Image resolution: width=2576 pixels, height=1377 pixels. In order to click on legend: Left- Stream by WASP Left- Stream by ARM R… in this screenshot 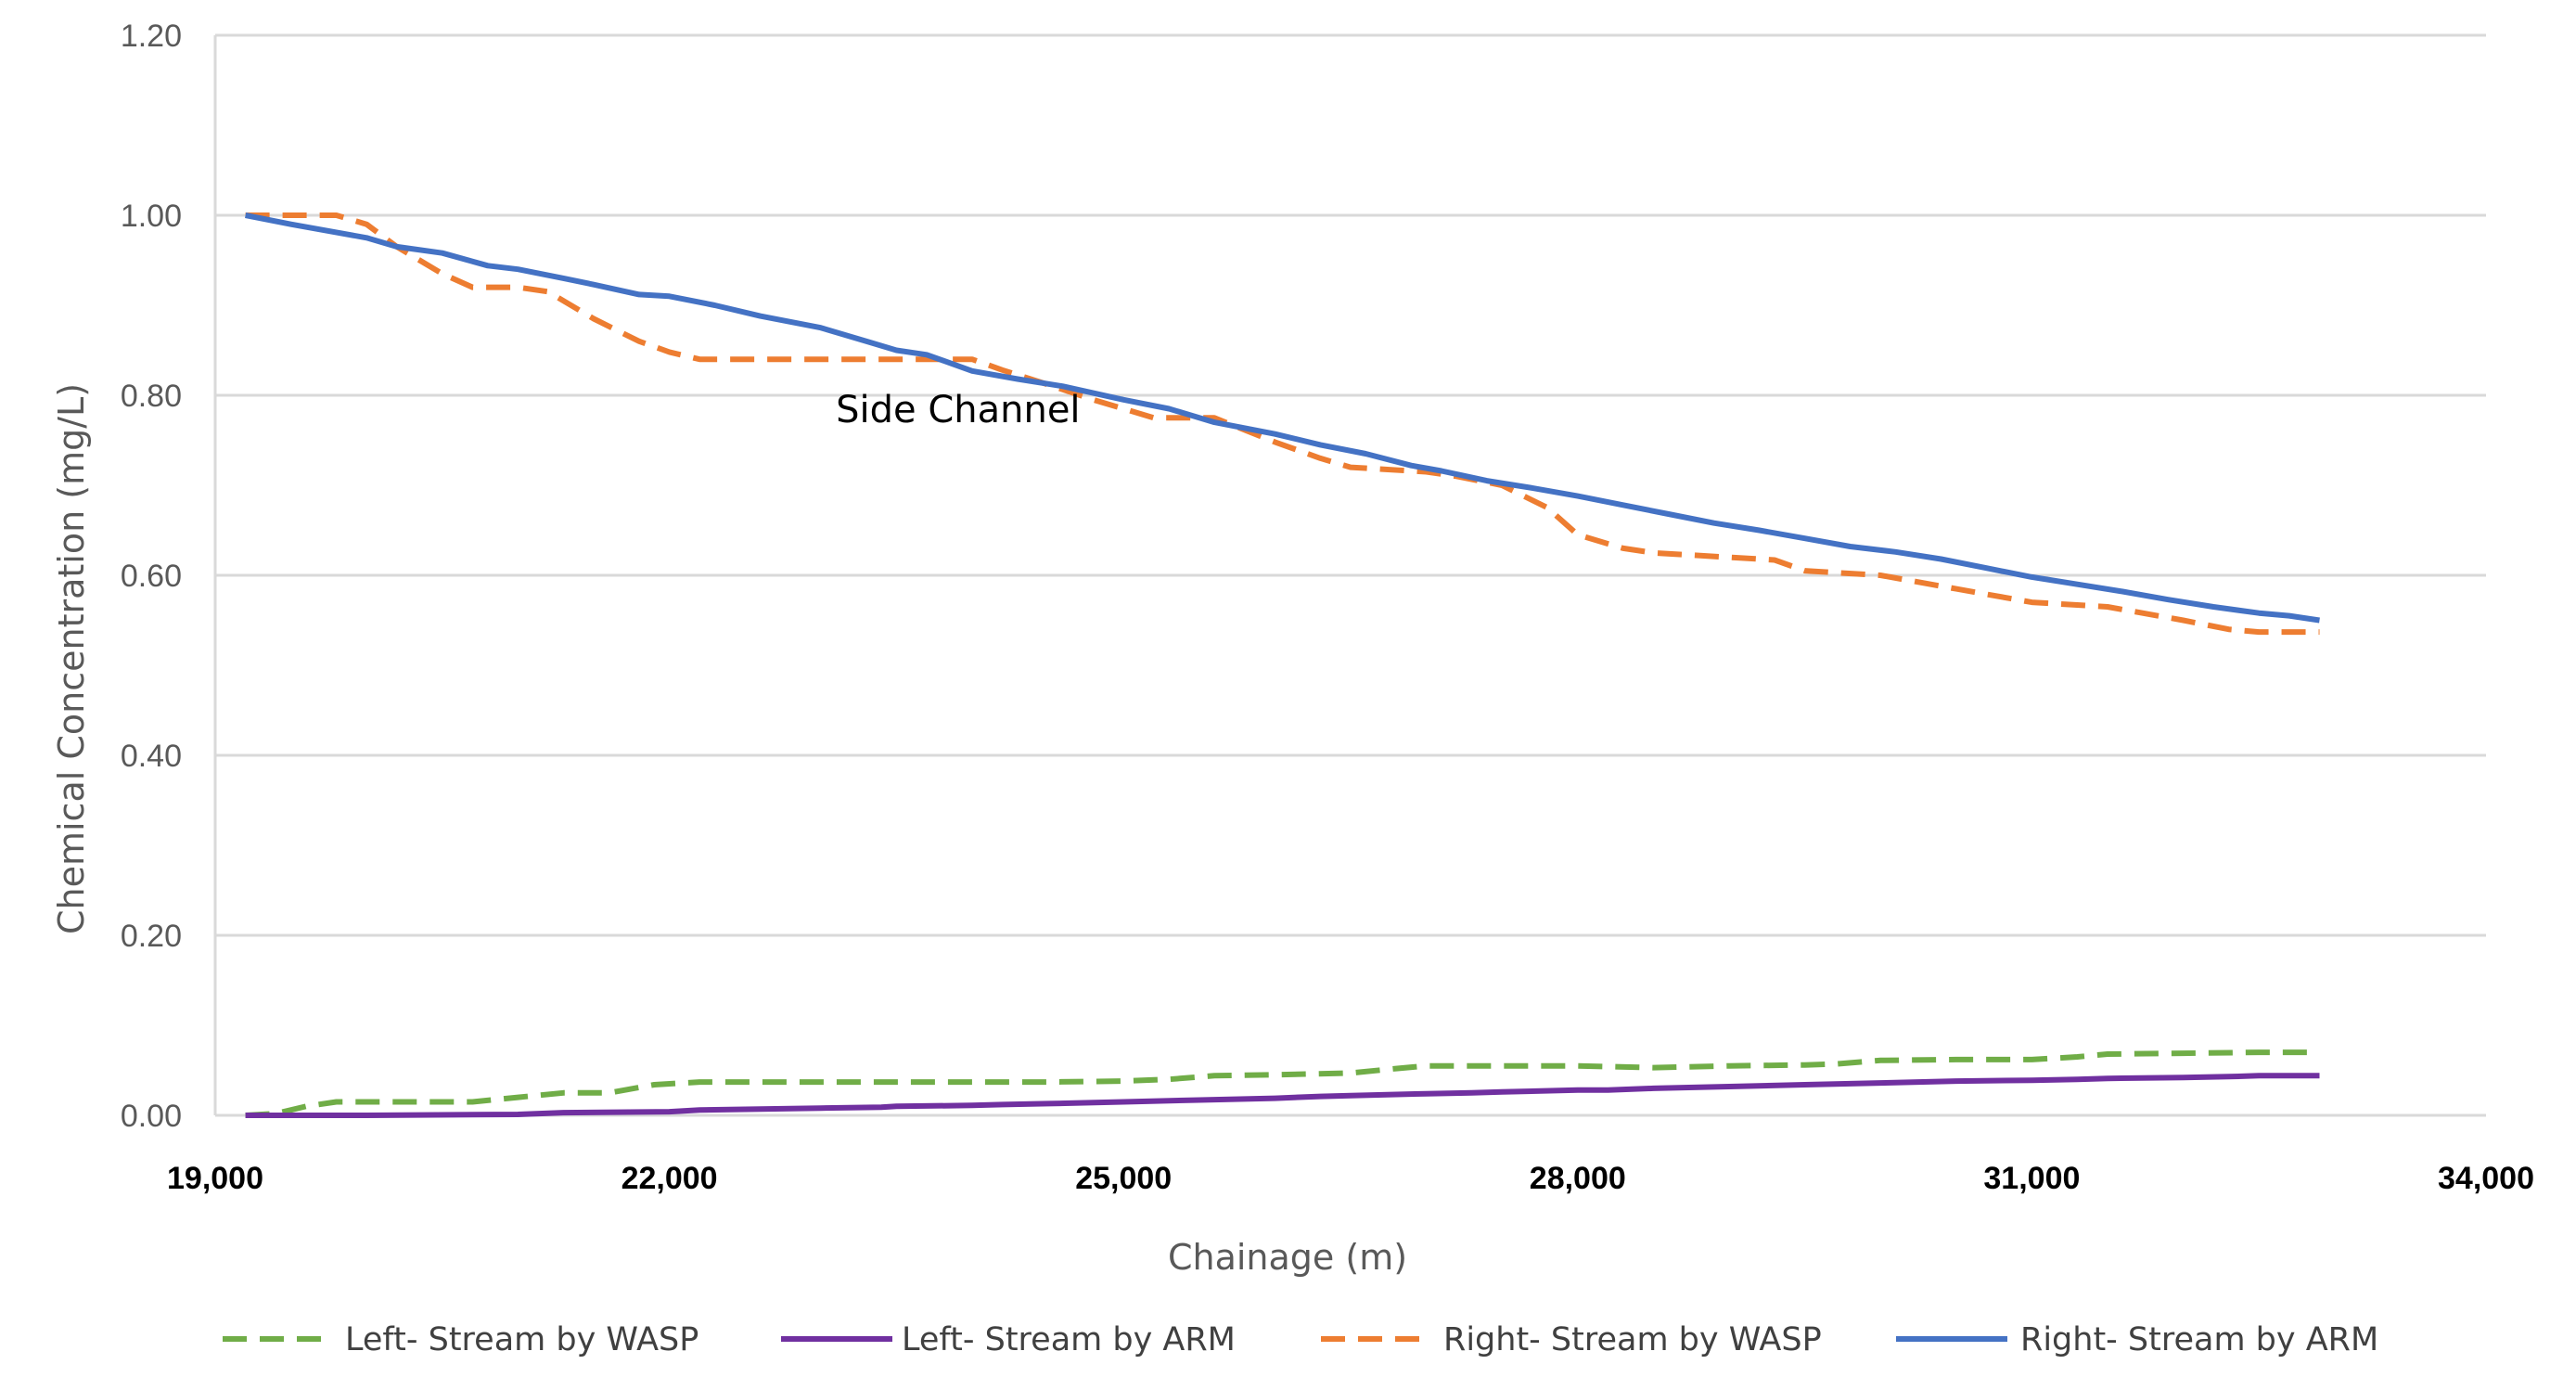, I will do `click(1300, 1339)`.